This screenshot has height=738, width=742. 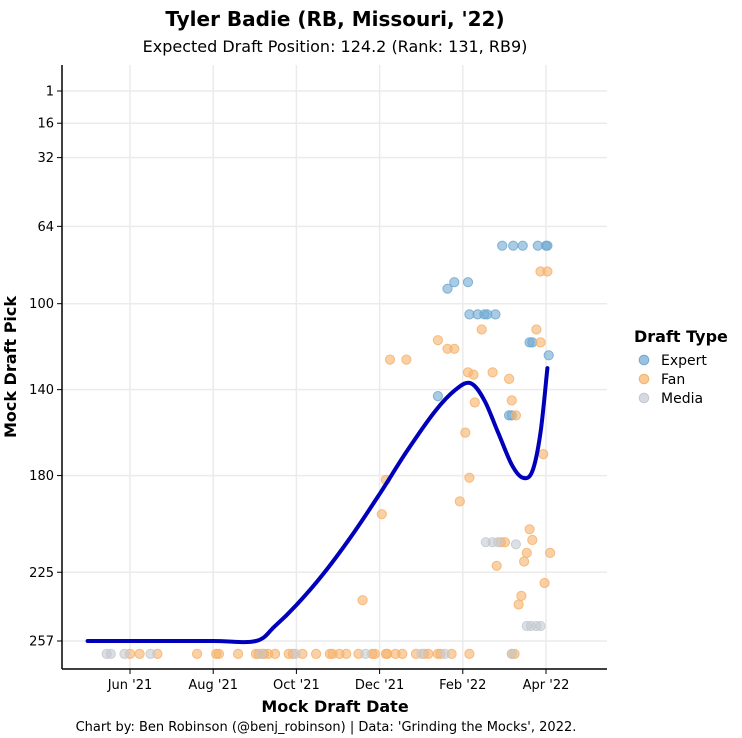 What do you see at coordinates (323, 598) in the screenshot?
I see `series-media` at bounding box center [323, 598].